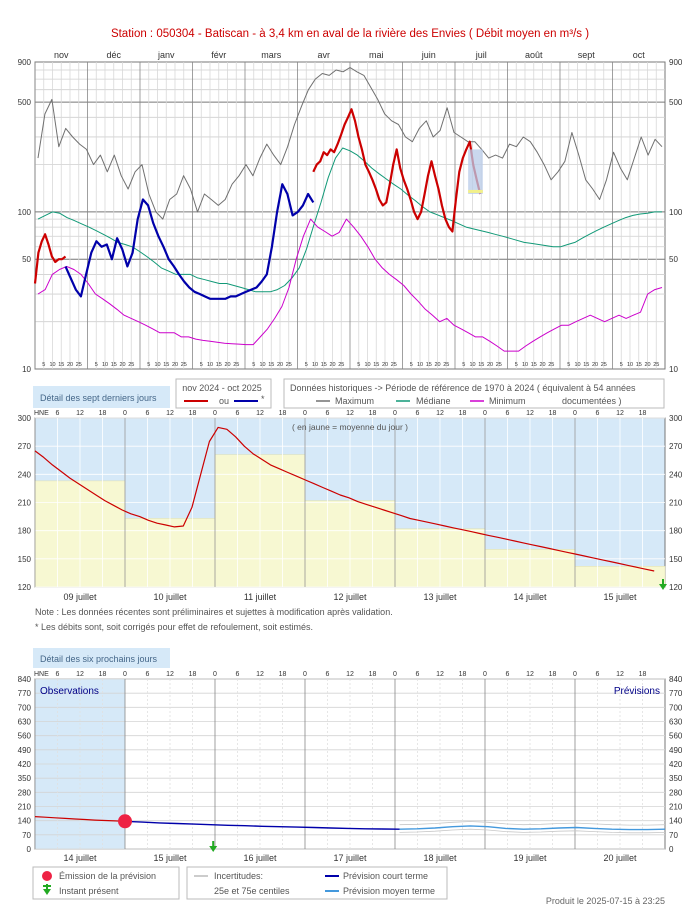 The height and width of the screenshot is (910, 700). Describe the element at coordinates (428, 55) in the screenshot. I see `month-label: juin` at that location.